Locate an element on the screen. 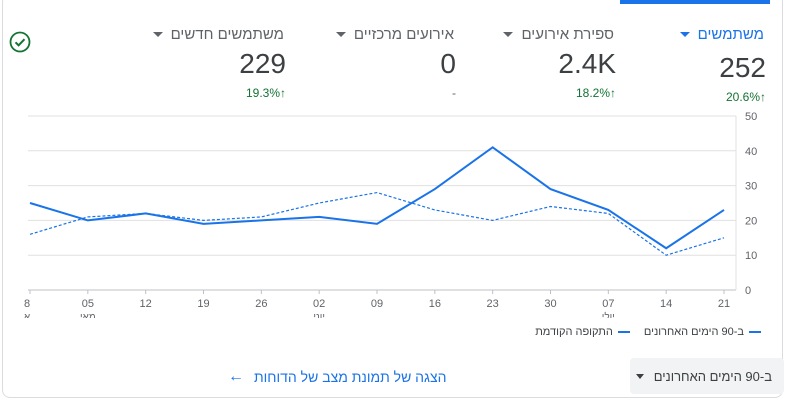 Image resolution: width=787 pixels, height=403 pixels. x-tick-label: 07 is located at coordinates (608, 304).